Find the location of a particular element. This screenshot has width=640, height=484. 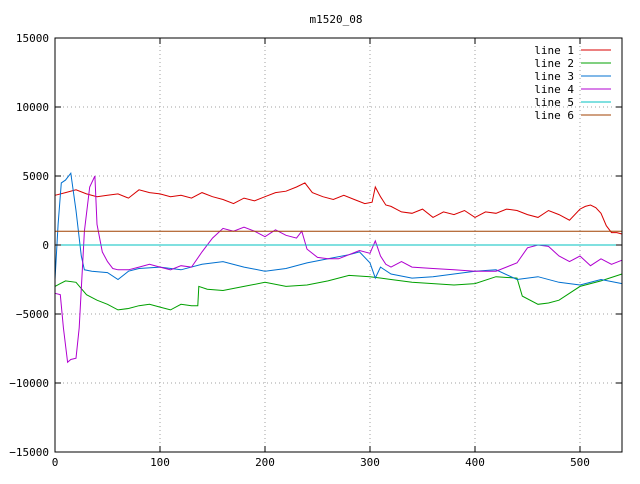

y-tick-label: 0 is located at coordinates (45, 245).